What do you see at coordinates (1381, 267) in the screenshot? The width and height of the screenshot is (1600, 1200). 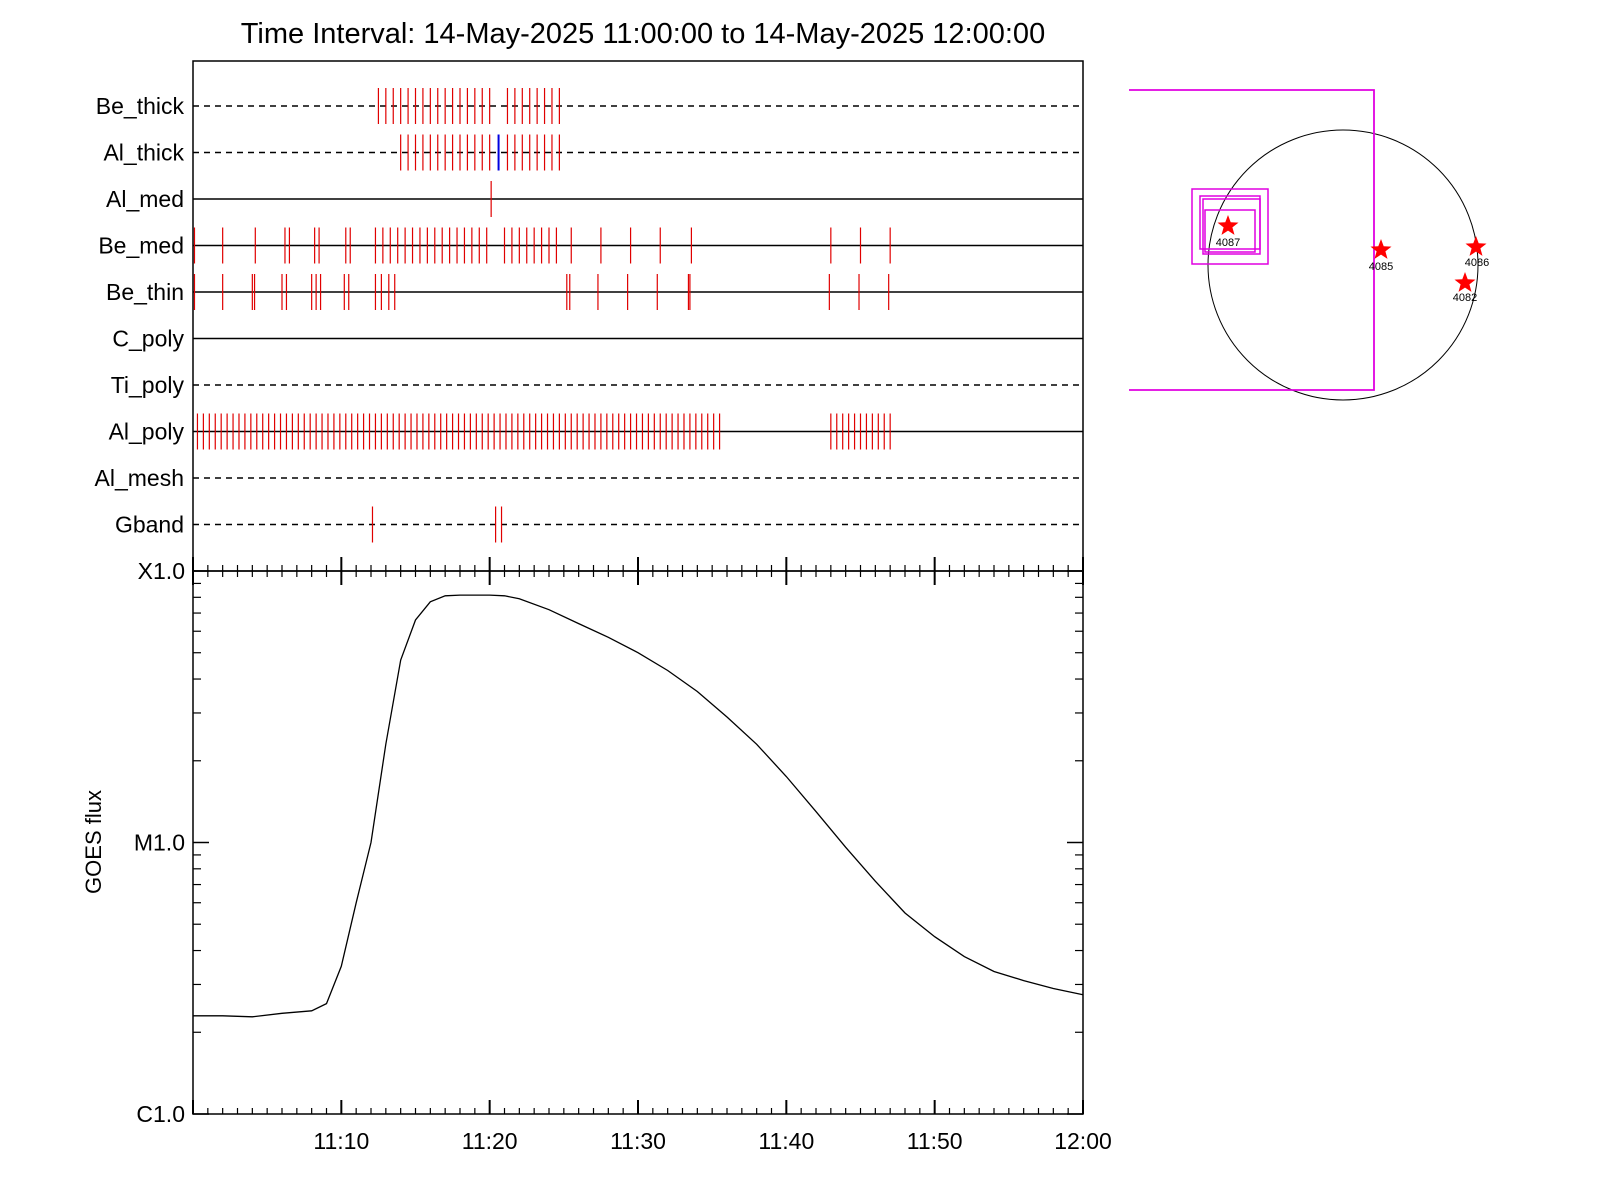 I see `active-region-label: 4085` at bounding box center [1381, 267].